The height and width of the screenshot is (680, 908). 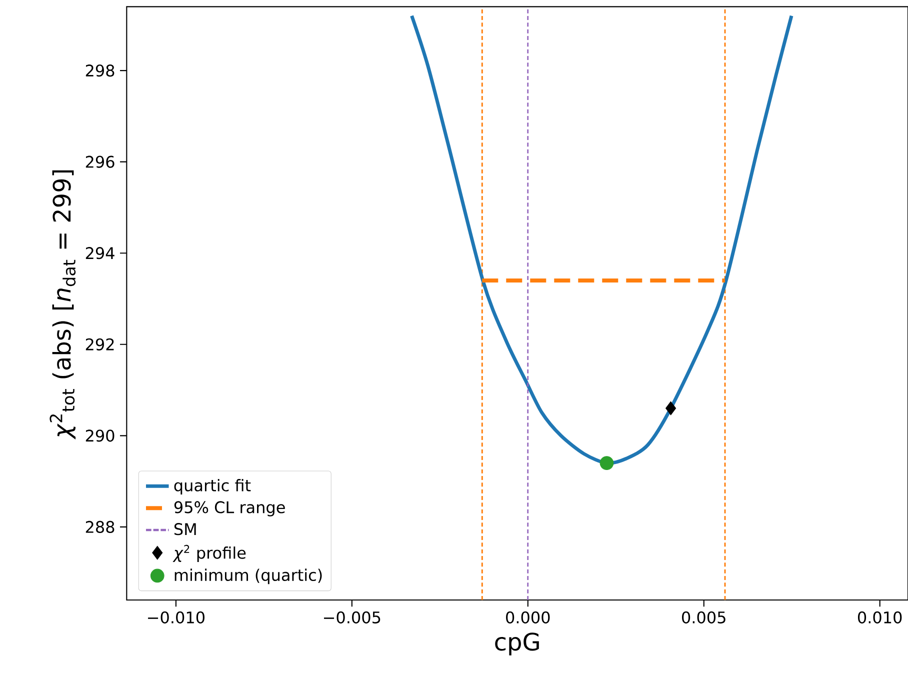 What do you see at coordinates (212, 487) in the screenshot?
I see `legend-label: quartic fit` at bounding box center [212, 487].